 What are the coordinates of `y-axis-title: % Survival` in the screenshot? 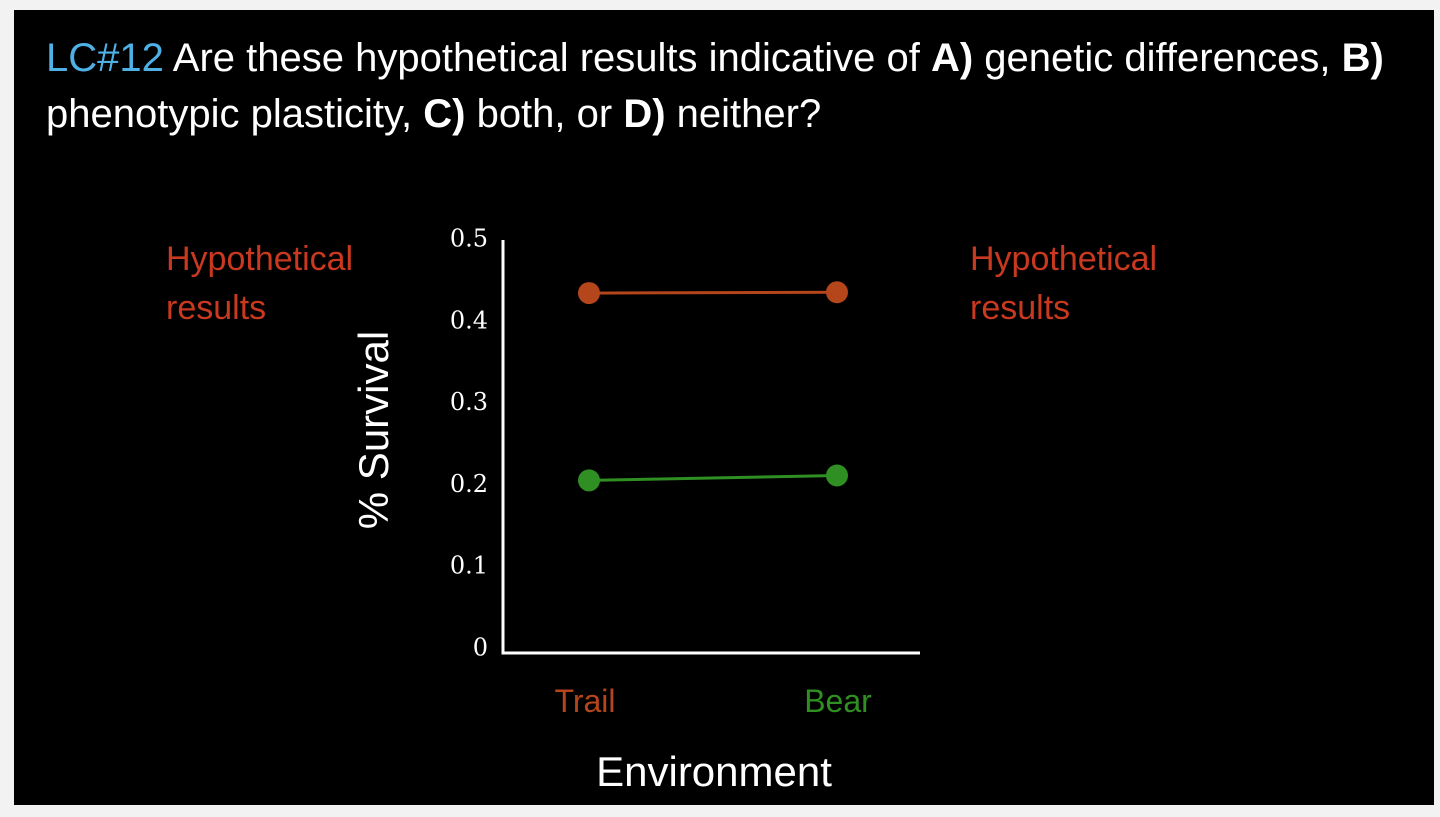 It's located at (373, 430).